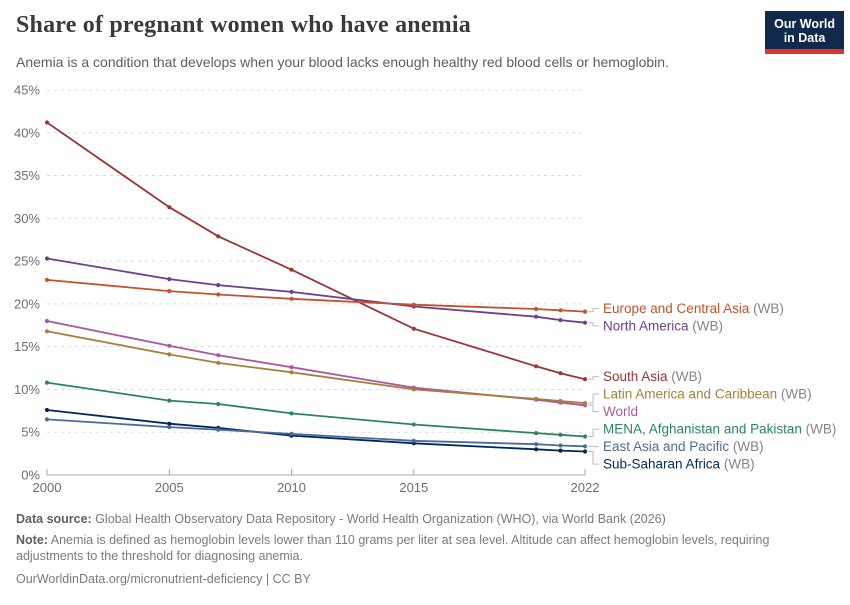  Describe the element at coordinates (679, 464) in the screenshot. I see `legend-label-sub-saharan-africa: Sub-Saharan Africa (WB)` at that location.